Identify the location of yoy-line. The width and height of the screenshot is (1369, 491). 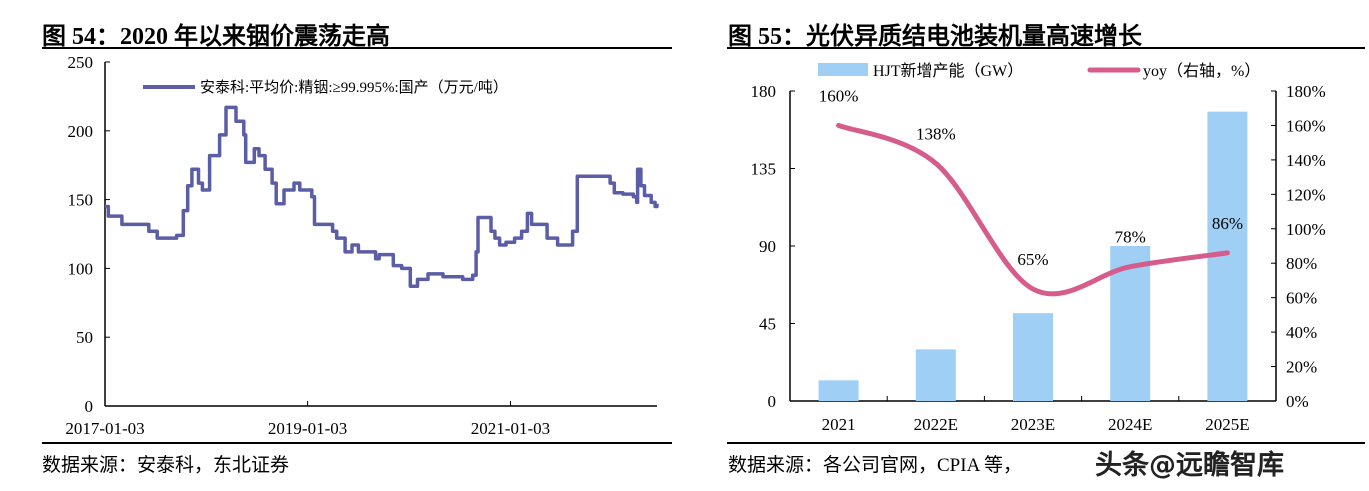
(1033, 209).